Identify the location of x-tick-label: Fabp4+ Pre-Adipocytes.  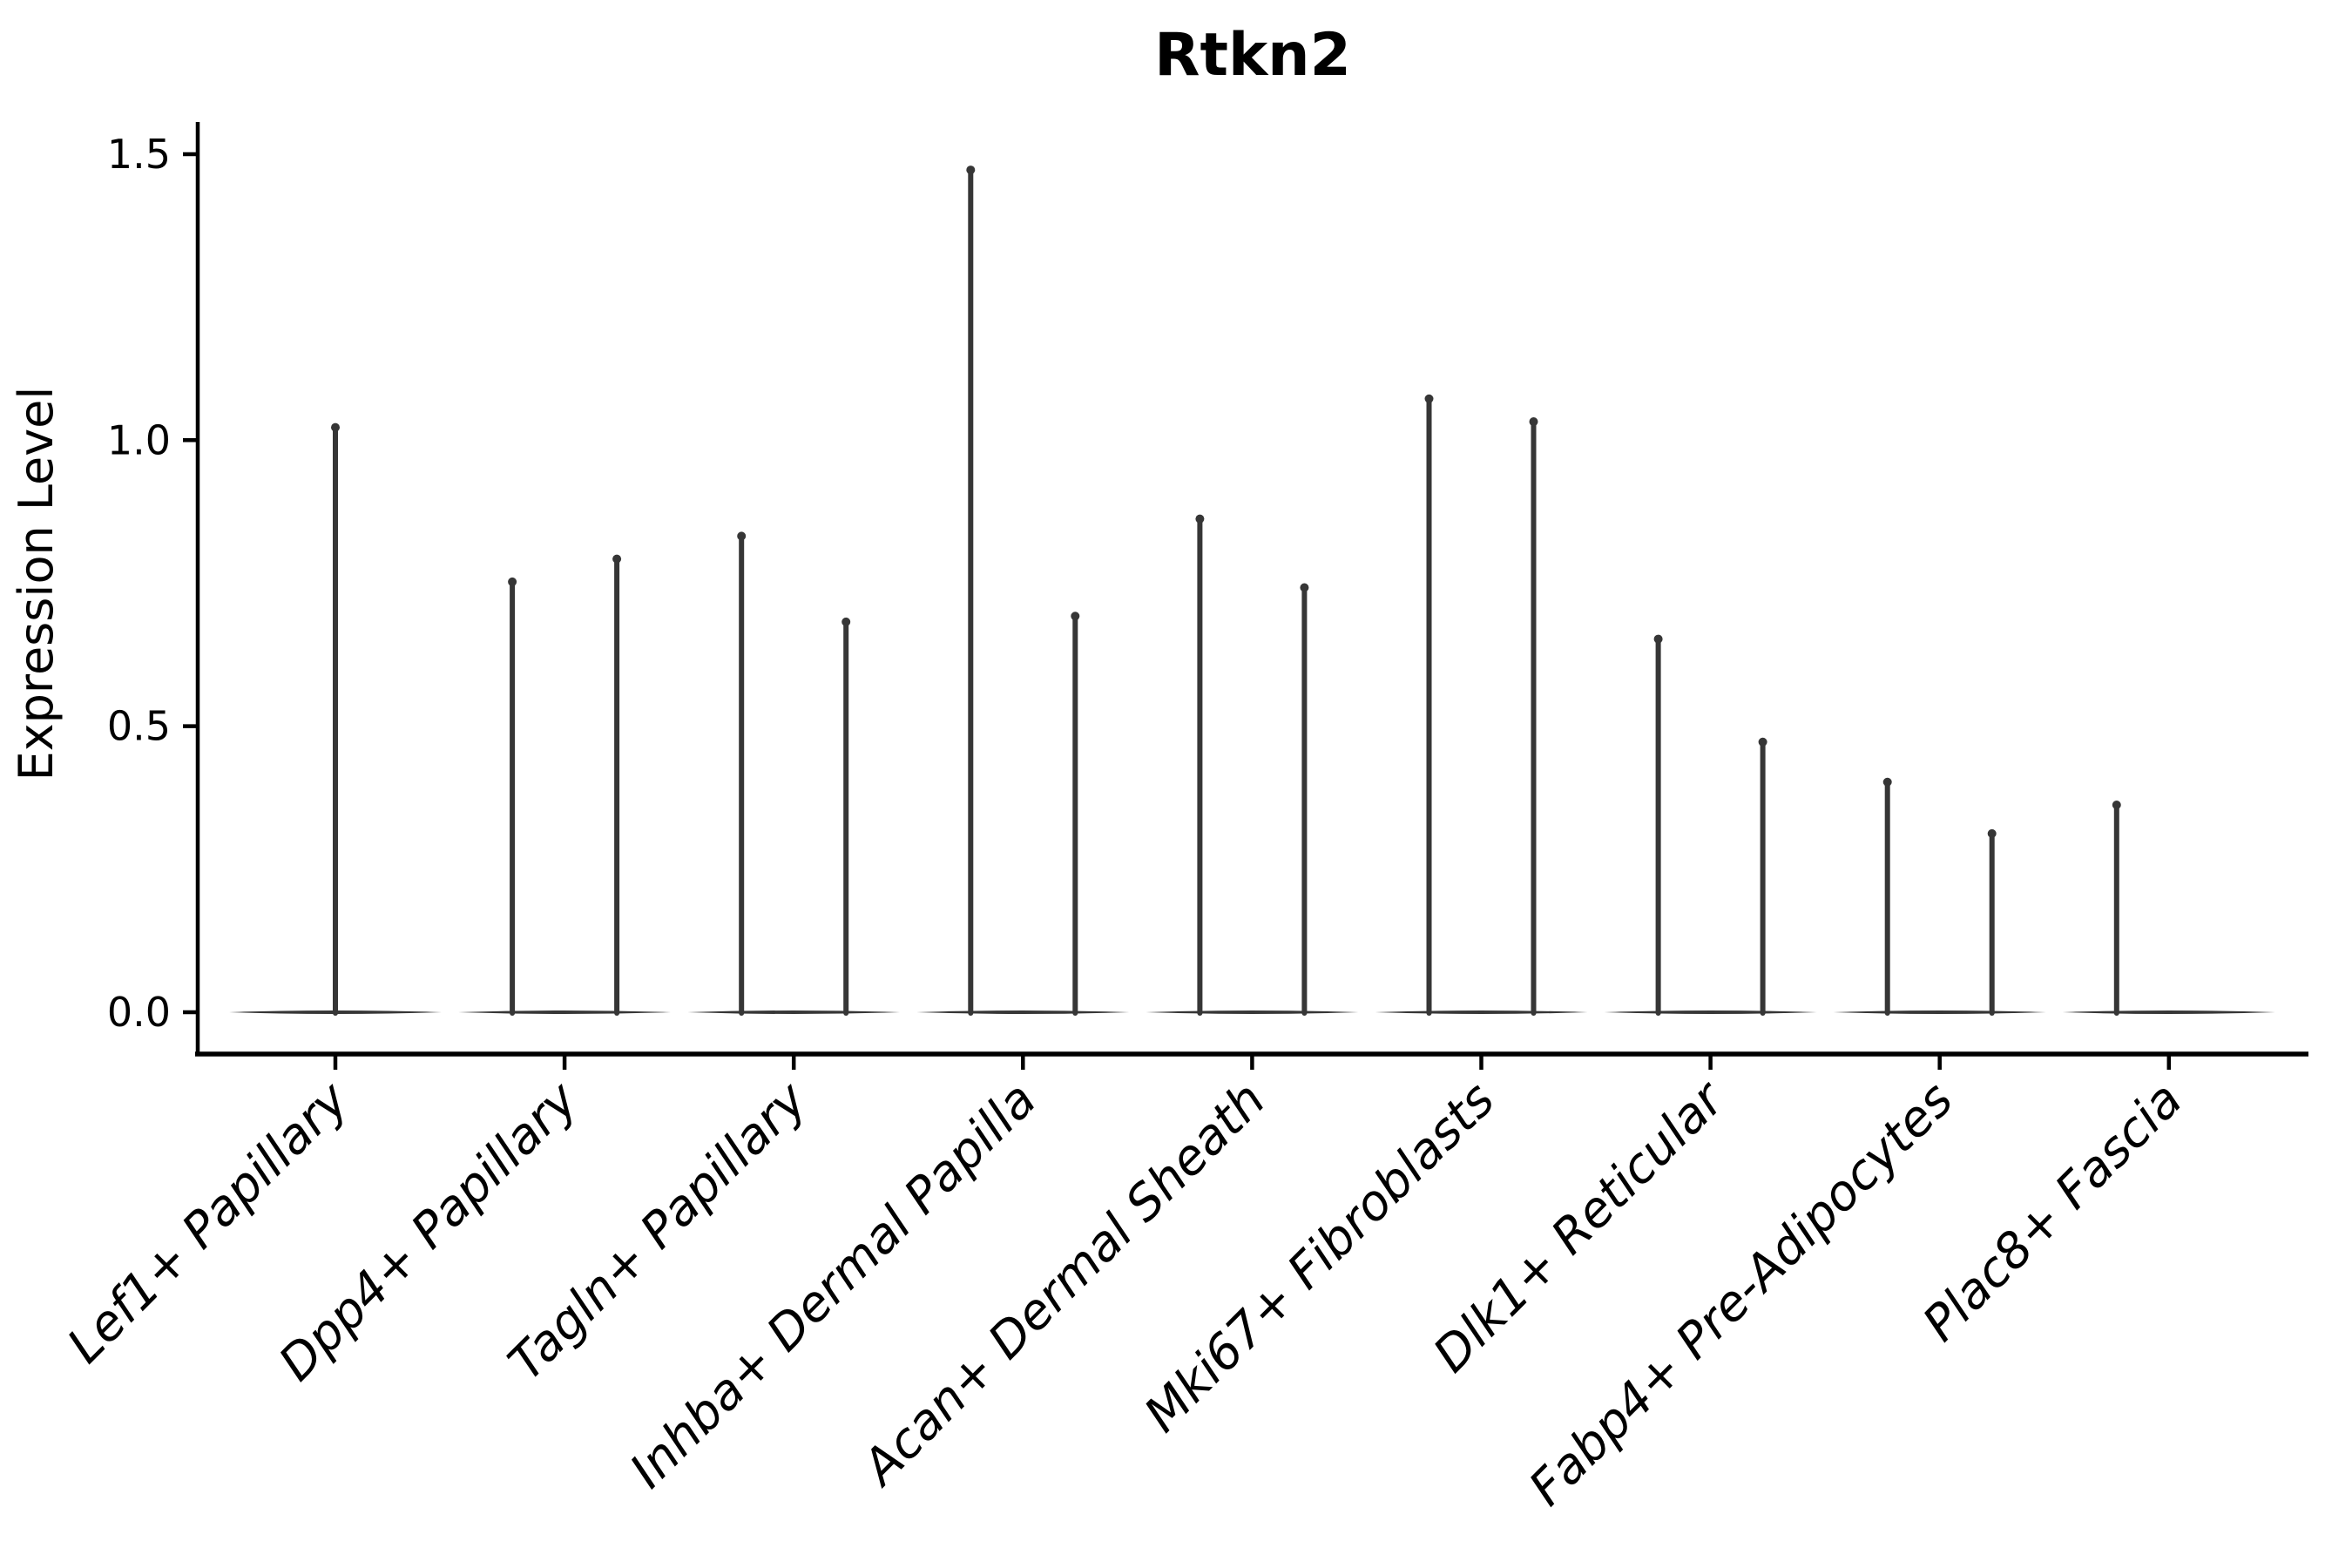
(1740, 1294).